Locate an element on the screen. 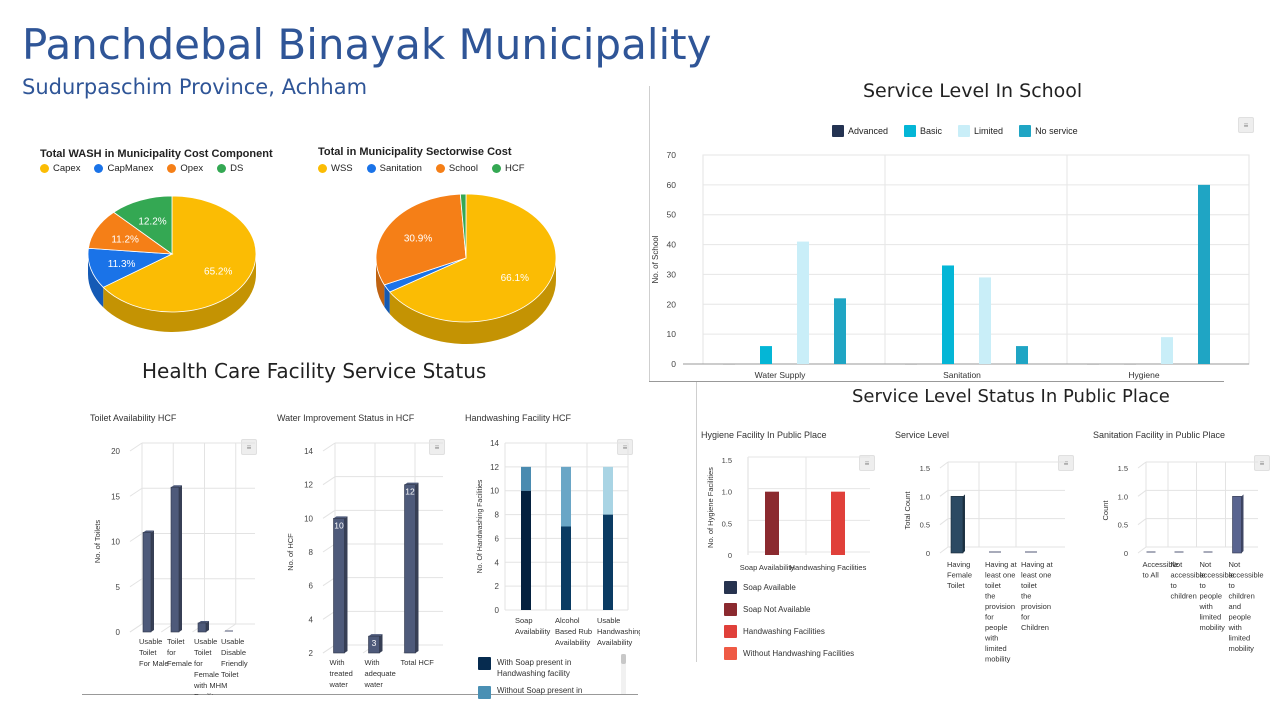 This screenshot has height=720, width=1280. legend-item: Sanitation is located at coordinates (394, 168).